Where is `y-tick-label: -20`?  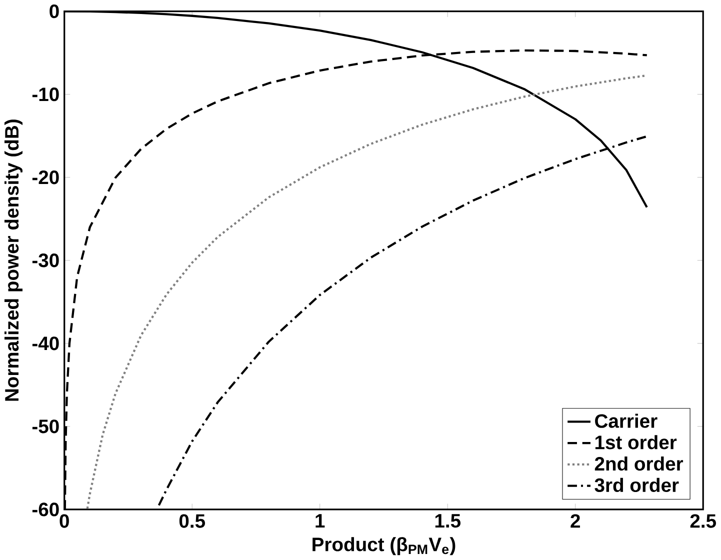 y-tick-label: -20 is located at coordinates (45, 177).